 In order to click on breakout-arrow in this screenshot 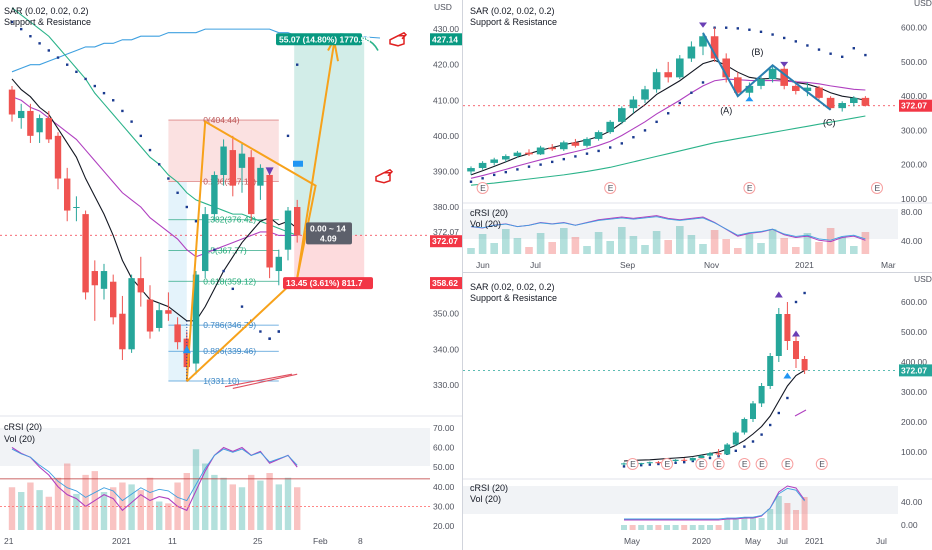, I will do `click(315, 161)`.